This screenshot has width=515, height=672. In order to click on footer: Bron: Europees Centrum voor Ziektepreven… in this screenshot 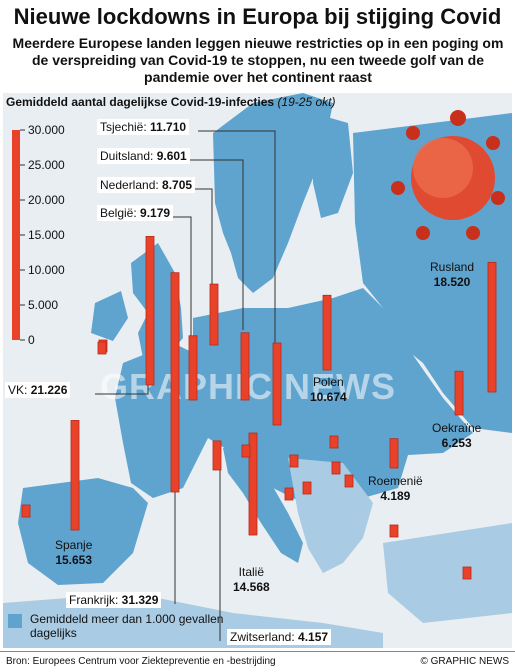, I will do `click(257, 661)`.